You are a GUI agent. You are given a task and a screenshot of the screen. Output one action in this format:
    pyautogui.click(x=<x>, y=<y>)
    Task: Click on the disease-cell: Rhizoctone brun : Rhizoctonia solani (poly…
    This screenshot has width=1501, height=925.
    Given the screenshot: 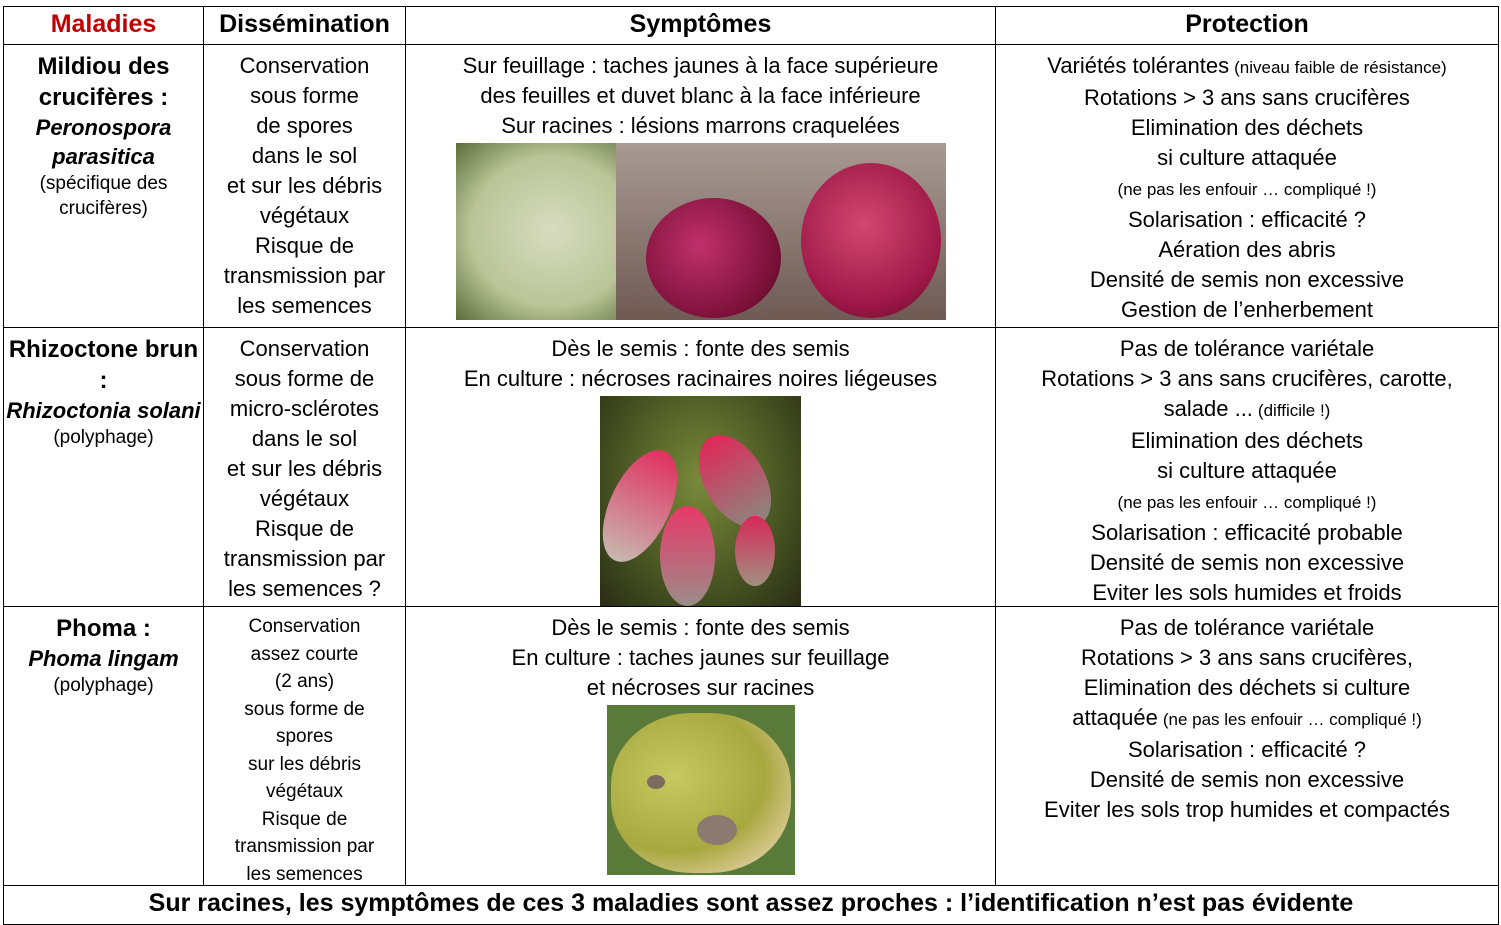 What is the action you would take?
    pyautogui.click(x=103, y=467)
    